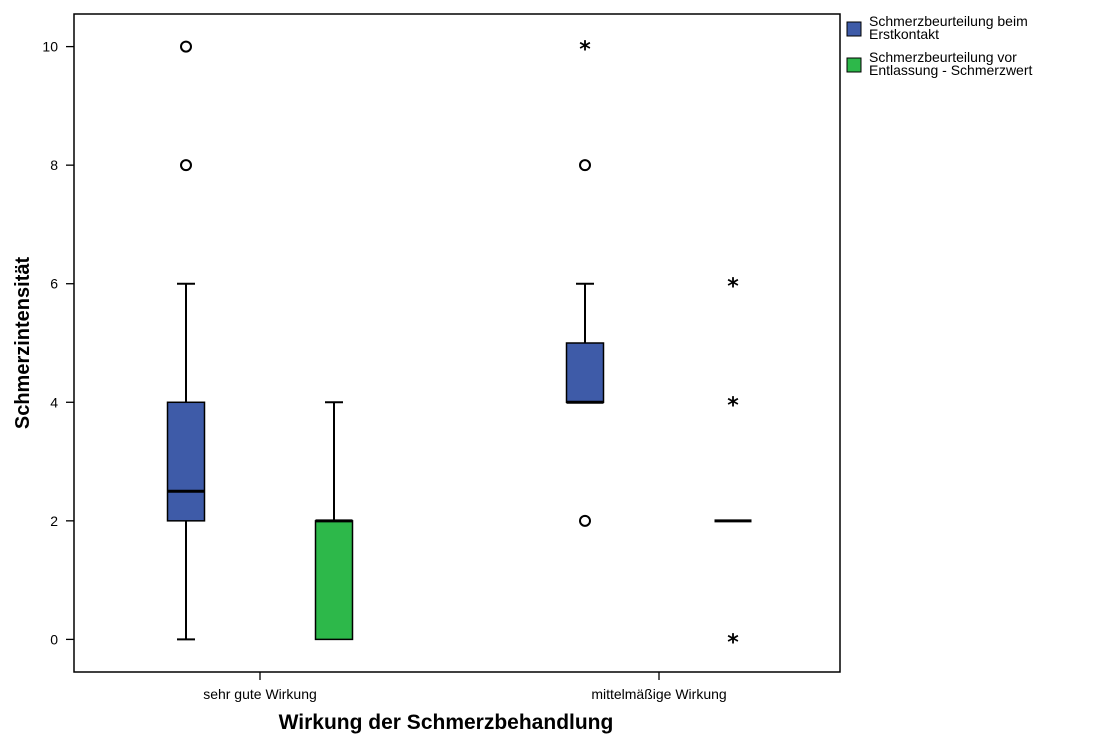 Image resolution: width=1102 pixels, height=735 pixels. What do you see at coordinates (943, 57) in the screenshot?
I see `legend-label: Schmerzbeurteilung vor` at bounding box center [943, 57].